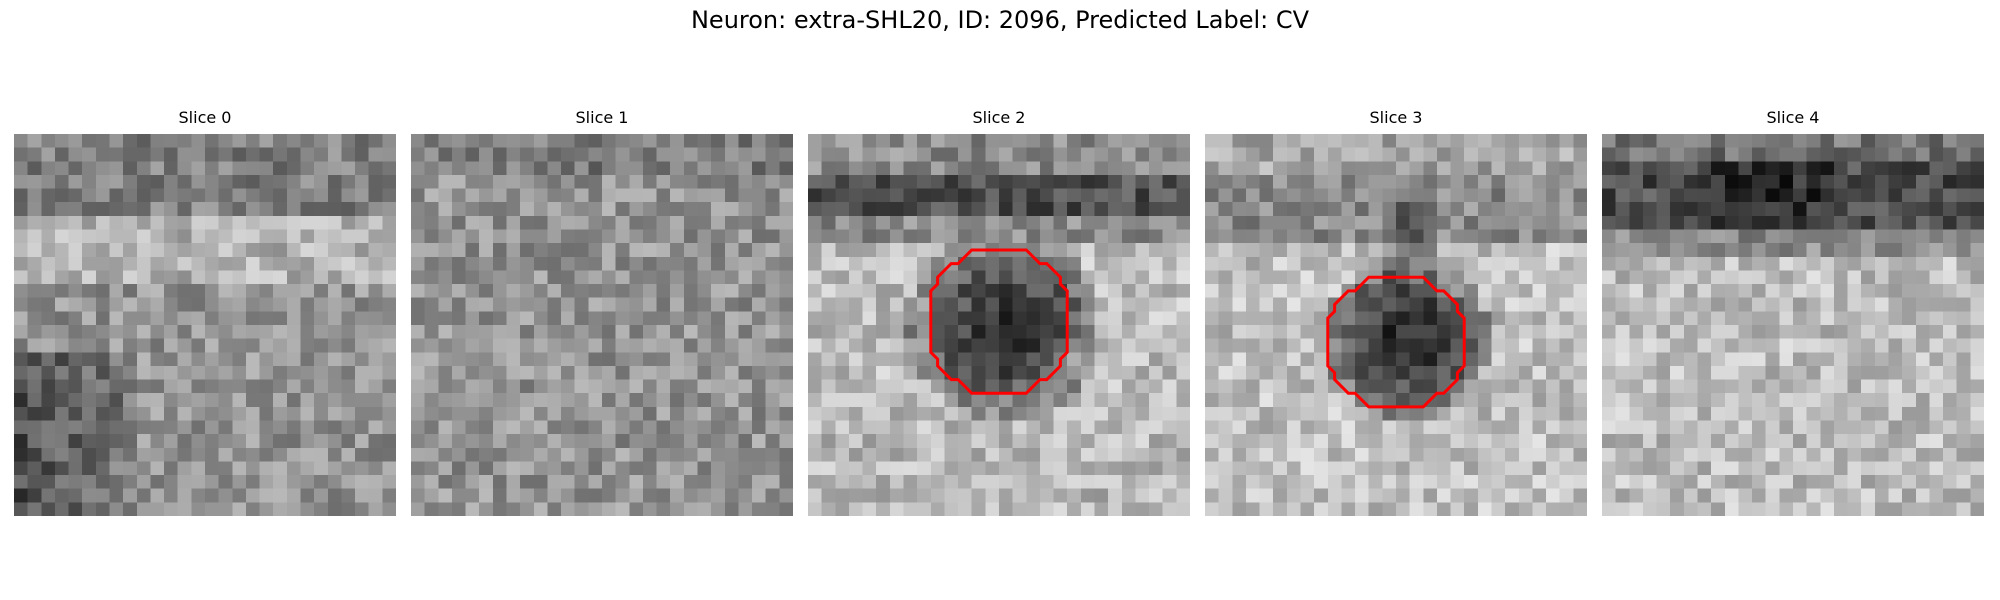 Image resolution: width=2000 pixels, height=600 pixels. I want to click on slice-panel-4: Slice 4, so click(1793, 313).